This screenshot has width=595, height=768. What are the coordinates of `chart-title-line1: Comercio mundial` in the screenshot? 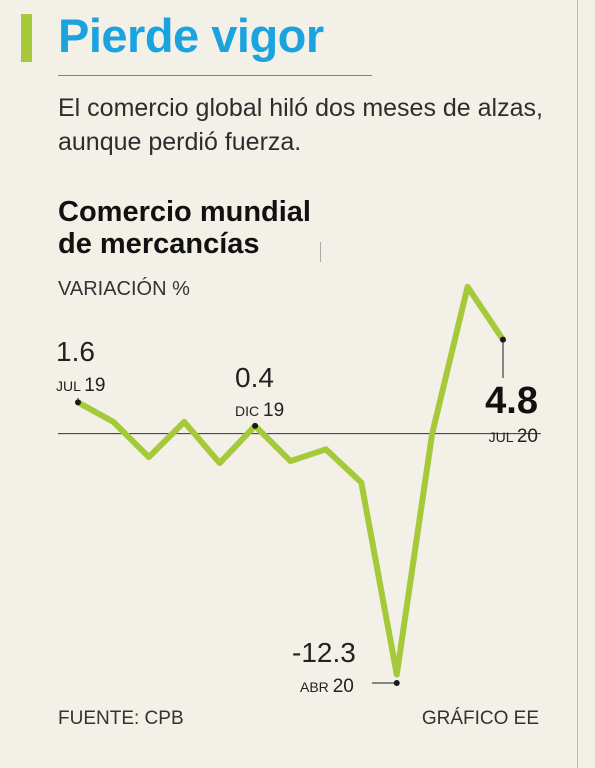 It's located at (184, 212).